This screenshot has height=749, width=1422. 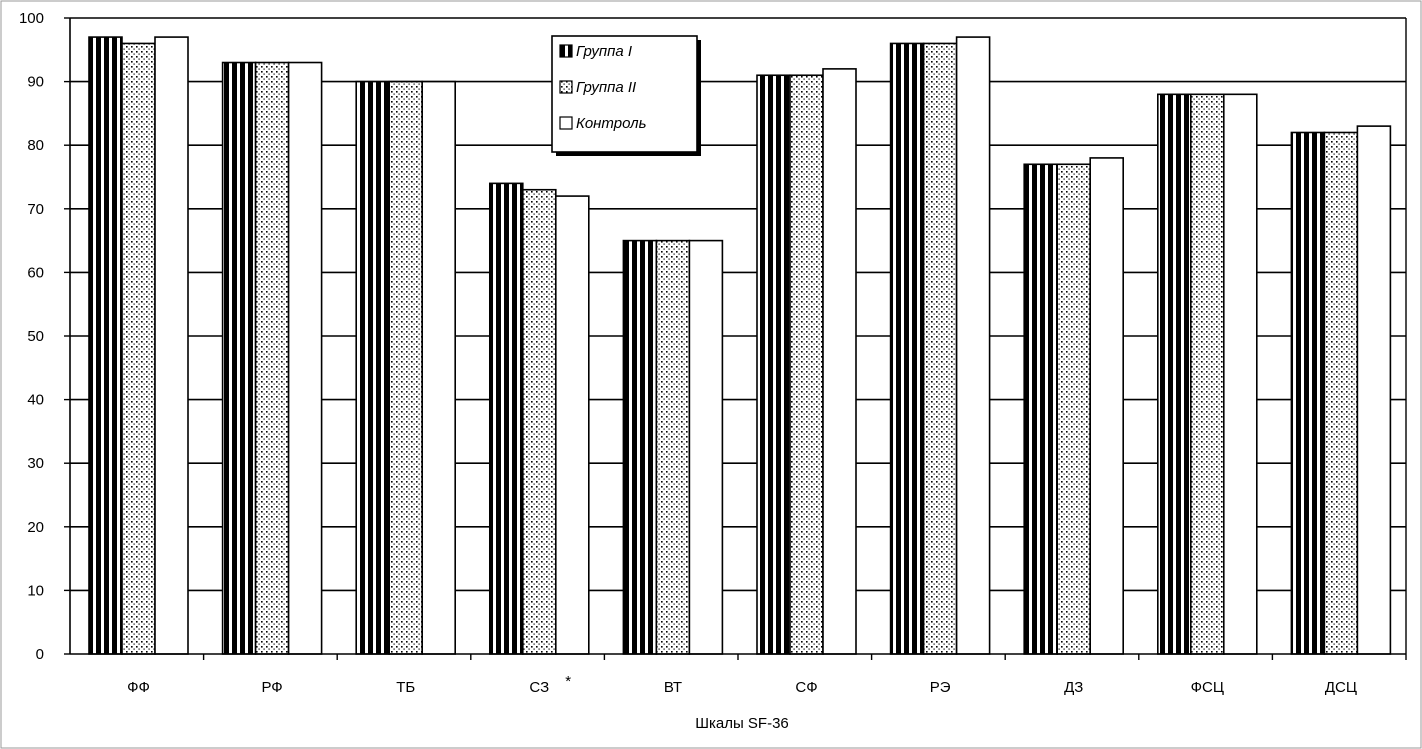 I want to click on legend-box, so click(x=624, y=94).